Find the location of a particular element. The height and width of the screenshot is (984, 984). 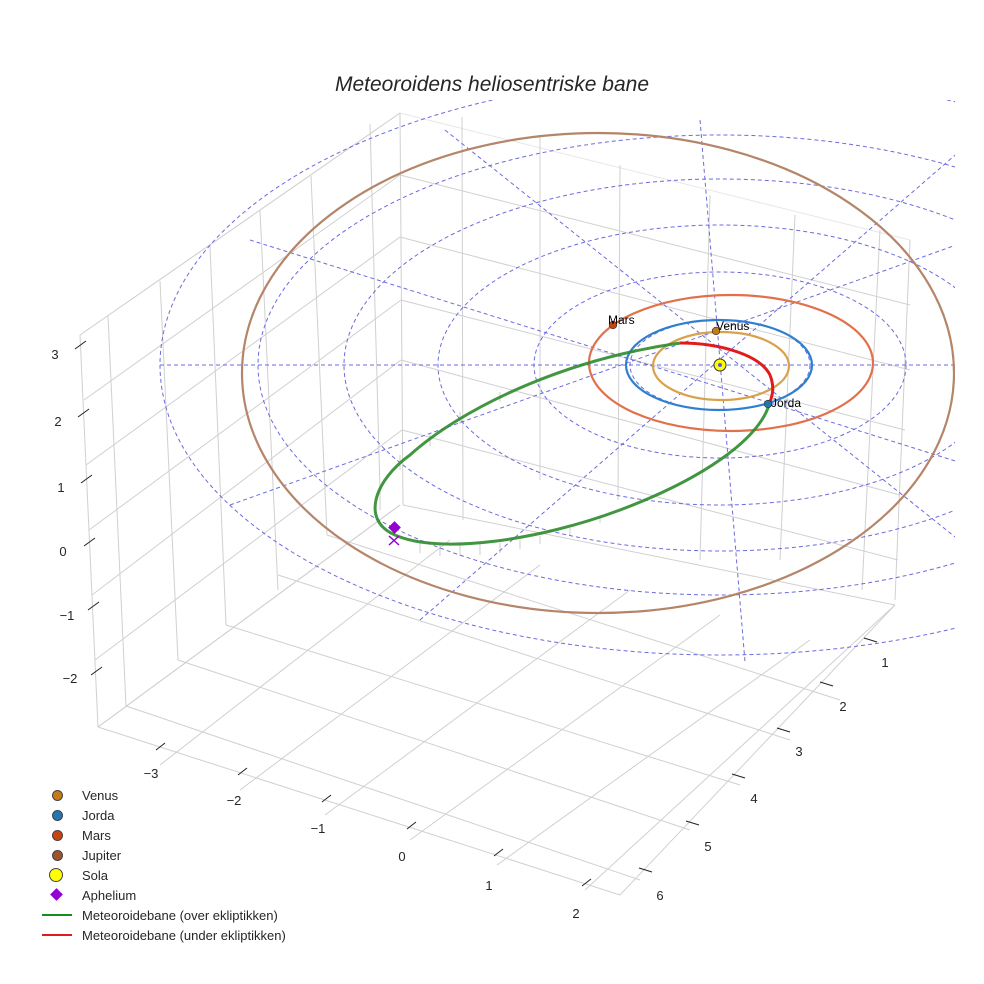

legend-item-venus: Venus is located at coordinates (160, 795).